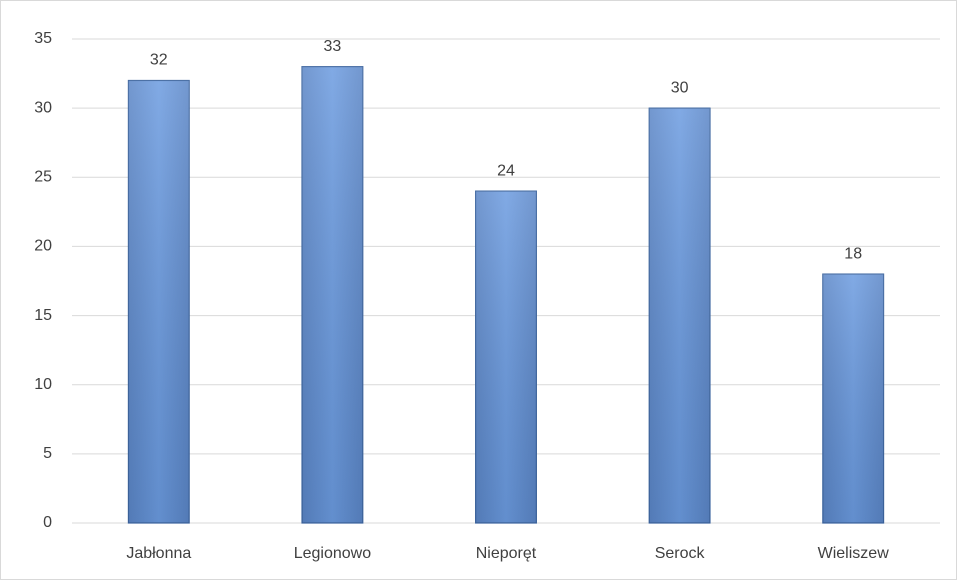  I want to click on y-tick-label: 15, so click(43, 315).